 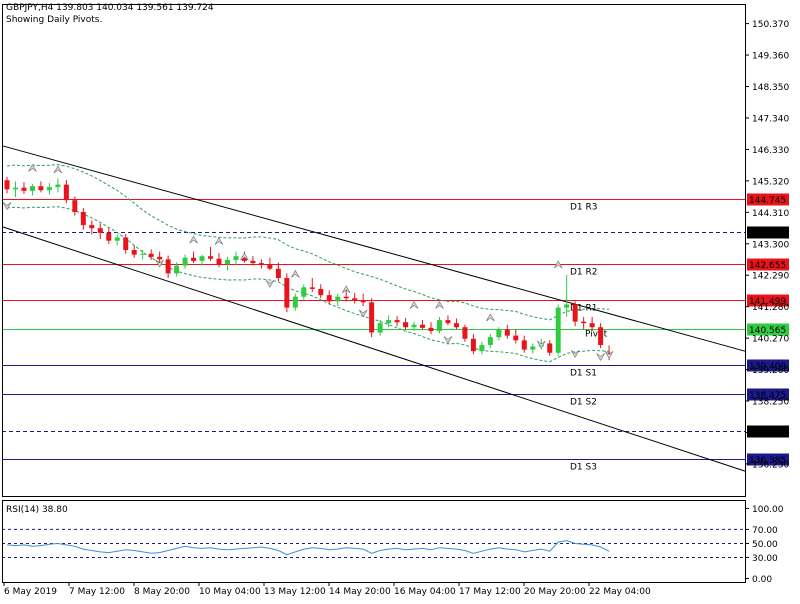 I want to click on time-tick-label: 16 May 04:00, so click(x=425, y=592).